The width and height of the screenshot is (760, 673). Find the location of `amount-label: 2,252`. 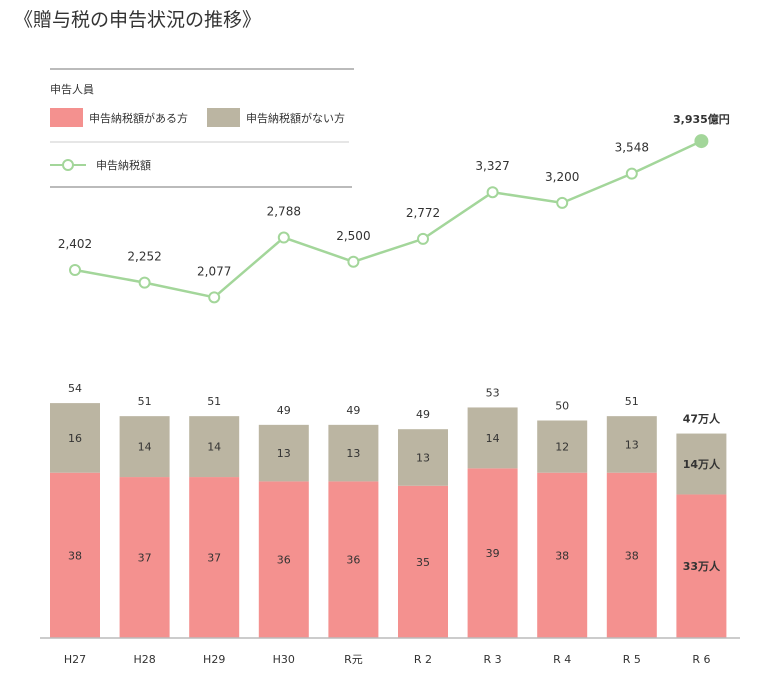

amount-label: 2,252 is located at coordinates (144, 257).